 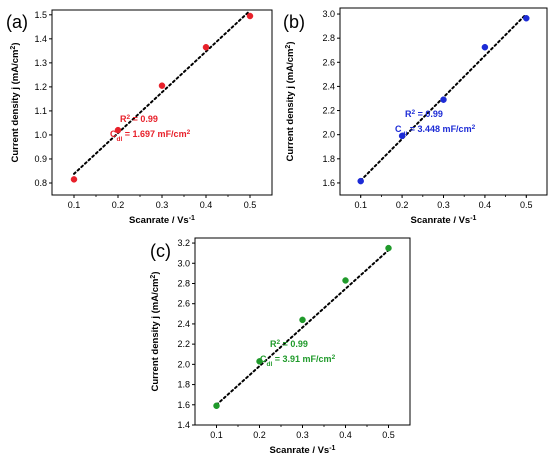 I want to click on y-tick-label: 1.1, so click(x=40, y=111).